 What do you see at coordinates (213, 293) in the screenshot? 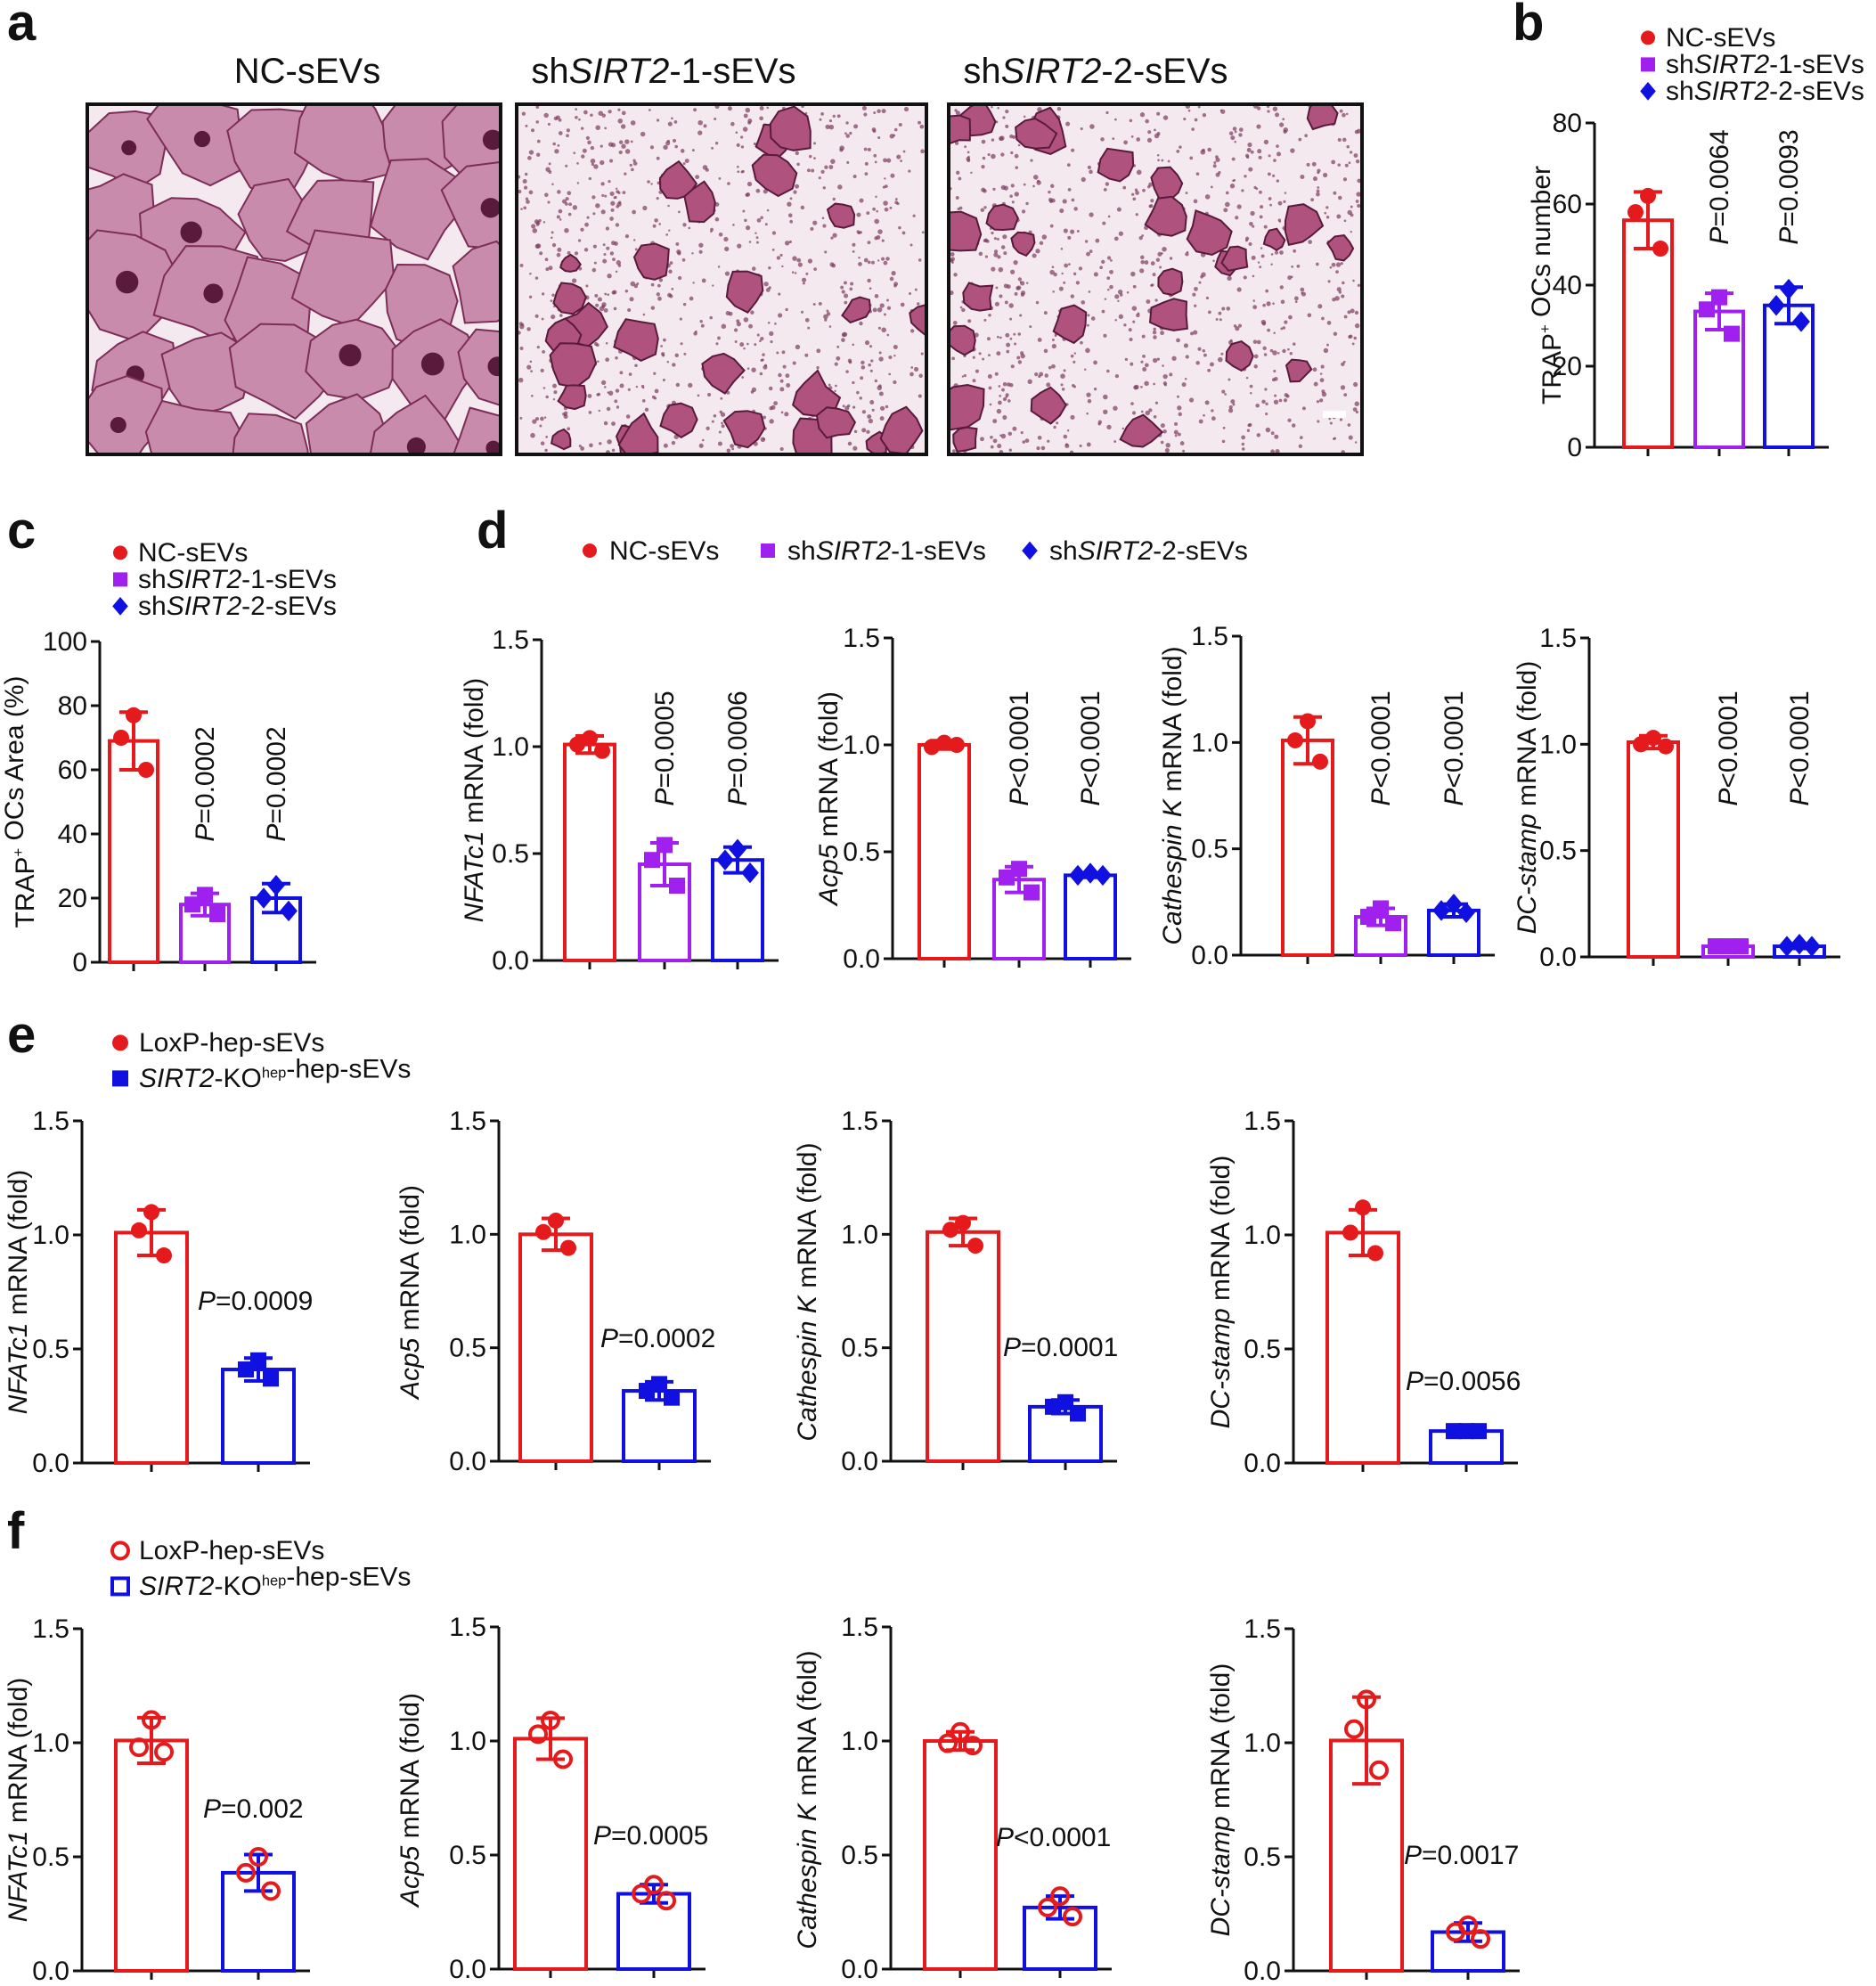
I see `cell-nucleus` at bounding box center [213, 293].